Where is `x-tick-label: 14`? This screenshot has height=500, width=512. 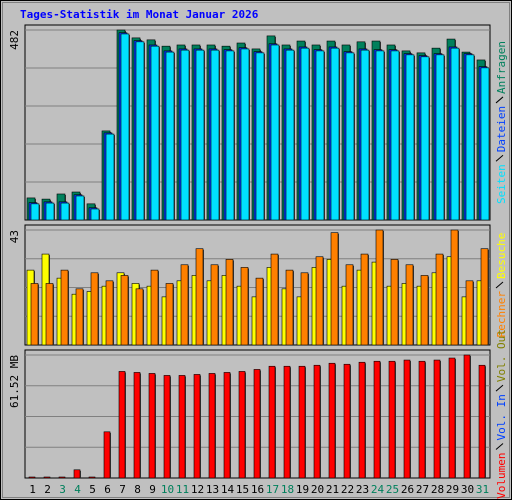 x-tick-label: 14 is located at coordinates (228, 489).